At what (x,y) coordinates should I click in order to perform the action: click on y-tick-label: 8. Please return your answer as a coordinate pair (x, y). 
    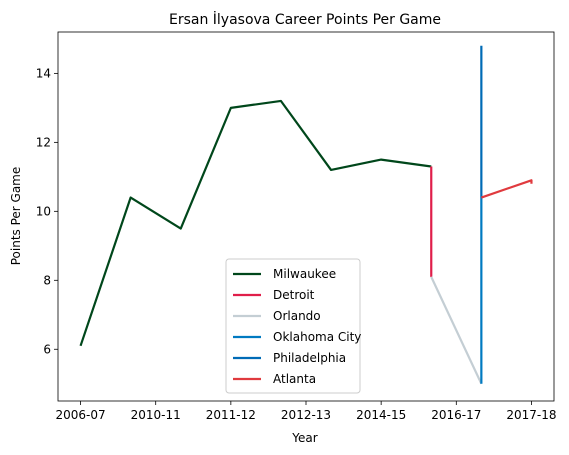
    Looking at the image, I should click on (47, 280).